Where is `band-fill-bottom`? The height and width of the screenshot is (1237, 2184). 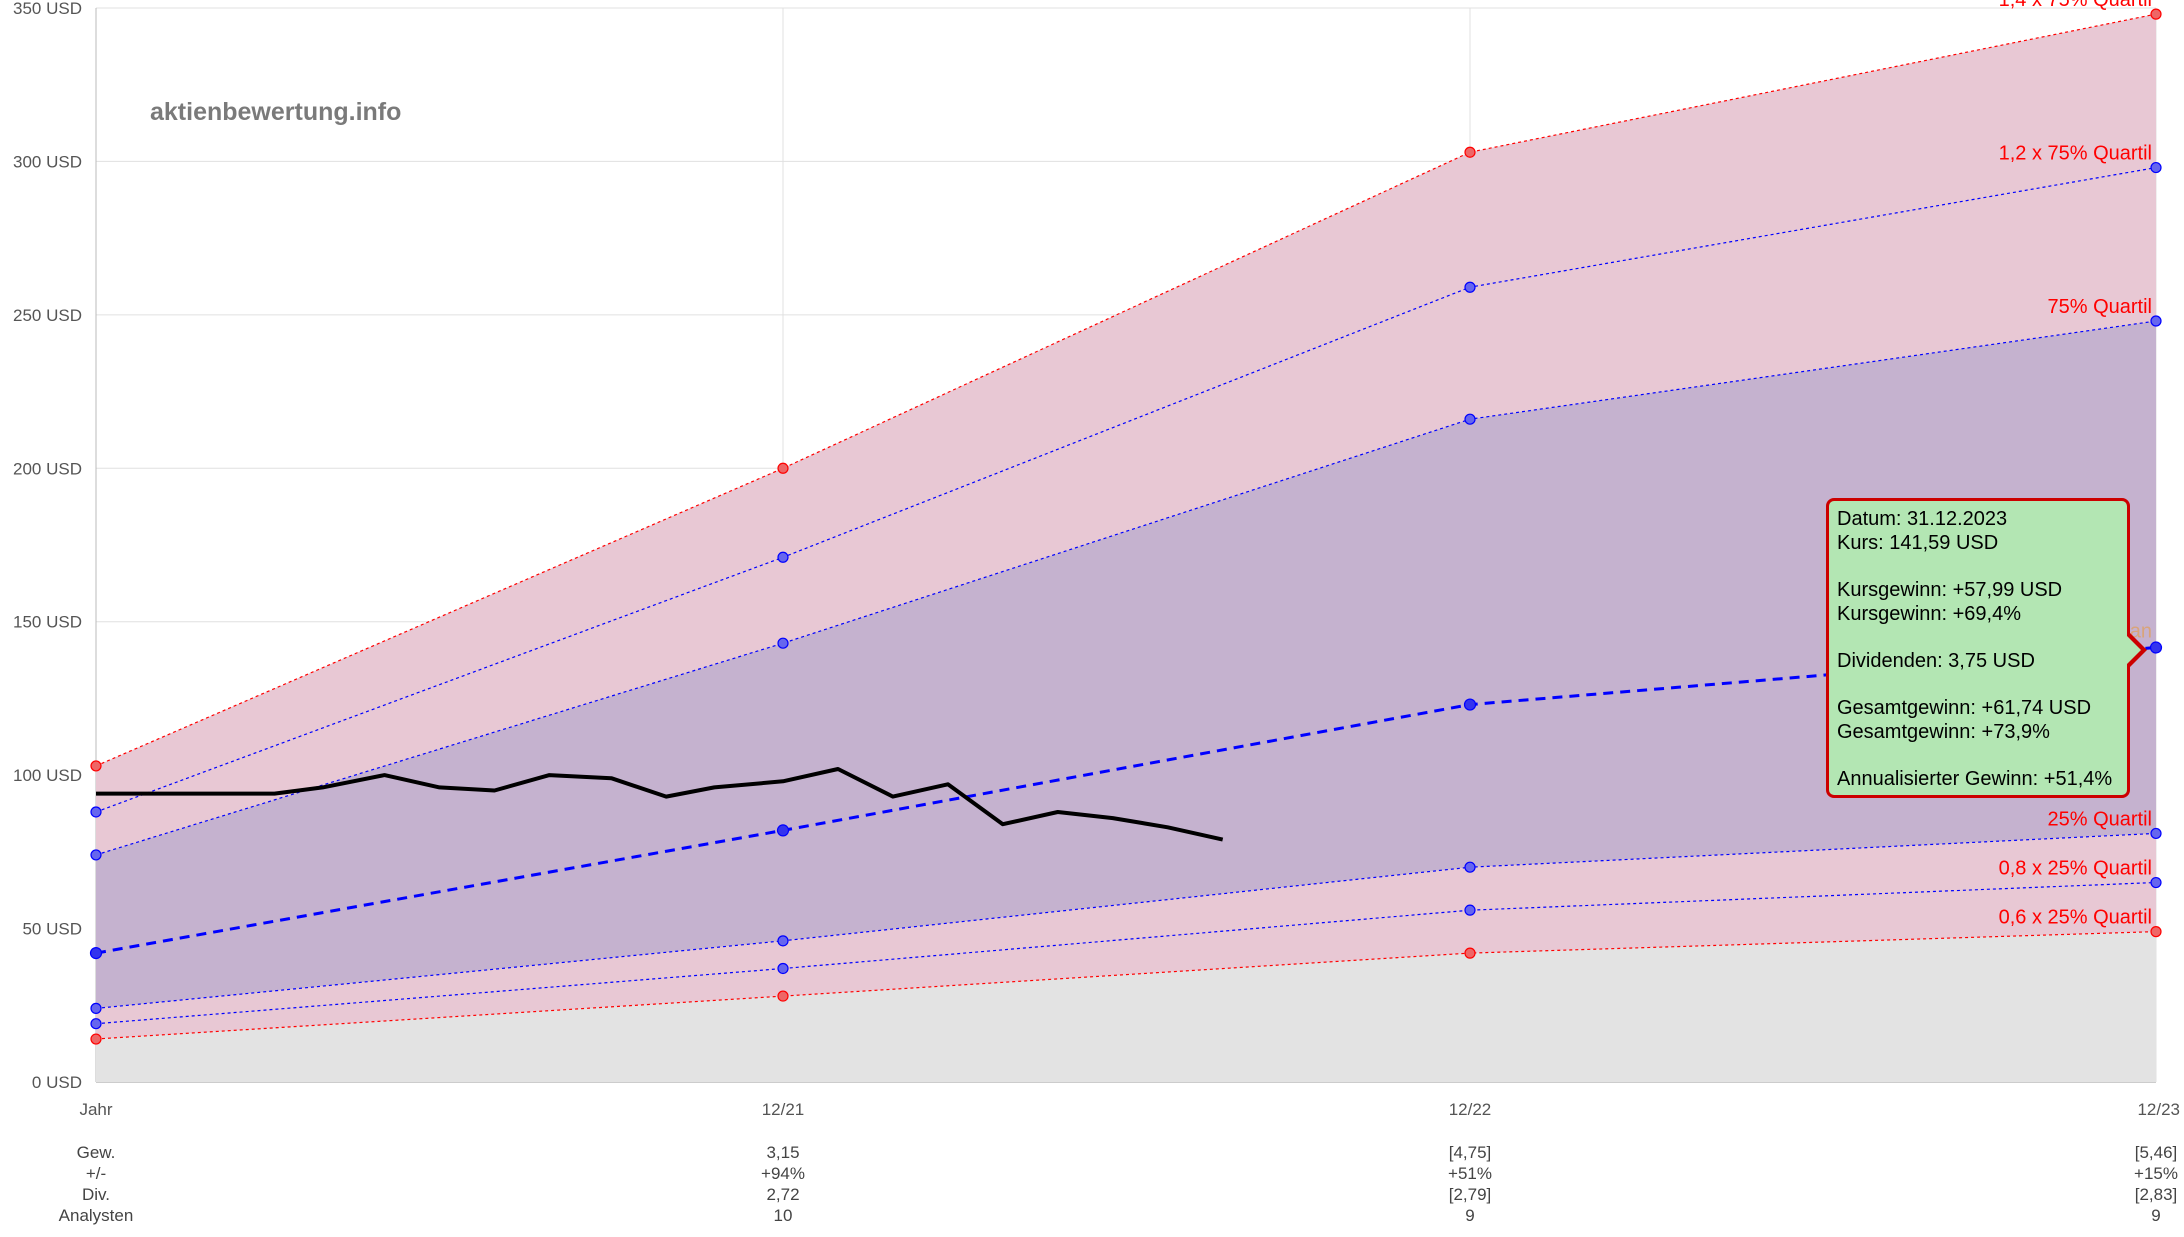 band-fill-bottom is located at coordinates (1126, 1006).